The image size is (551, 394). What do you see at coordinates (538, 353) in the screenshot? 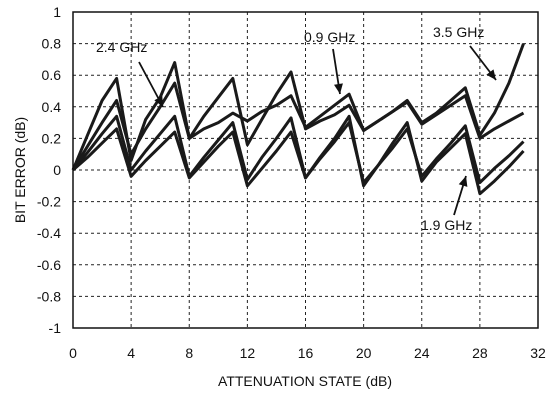
I see `x-tick-label: 32` at bounding box center [538, 353].